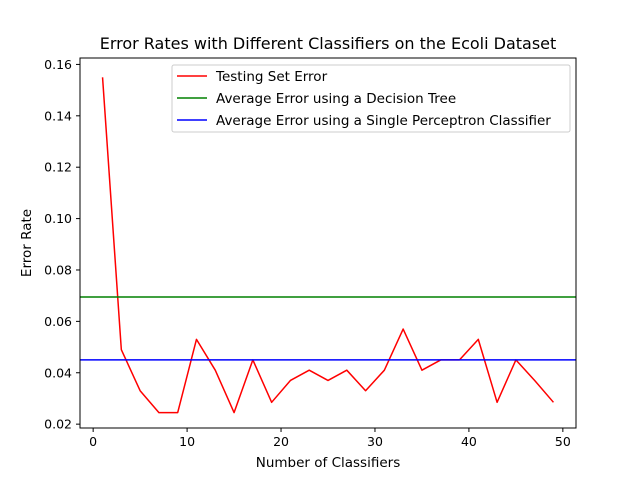 This screenshot has height=480, width=640. What do you see at coordinates (62, 244) in the screenshot?
I see `y-axis: 0.02 0.04 0.06 0.08 0.10 0.12 0.14 0.16` at bounding box center [62, 244].